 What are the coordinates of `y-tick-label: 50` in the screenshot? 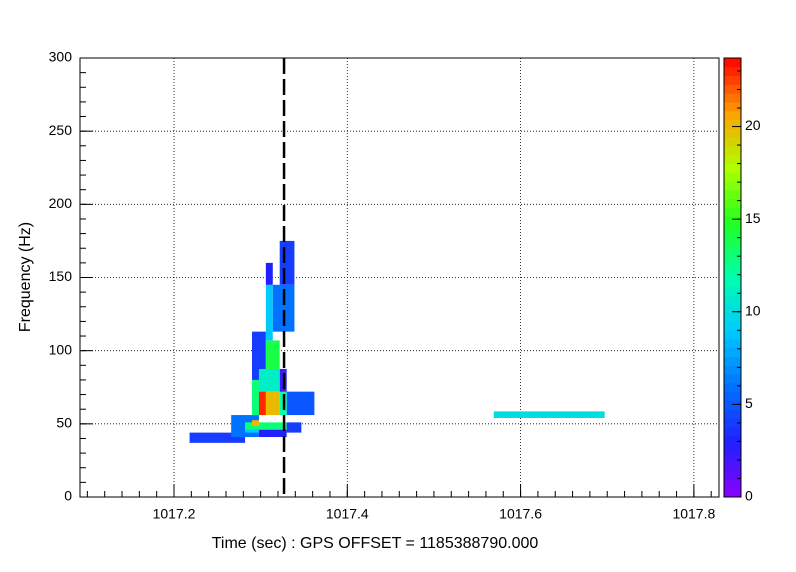 It's located at (64, 423).